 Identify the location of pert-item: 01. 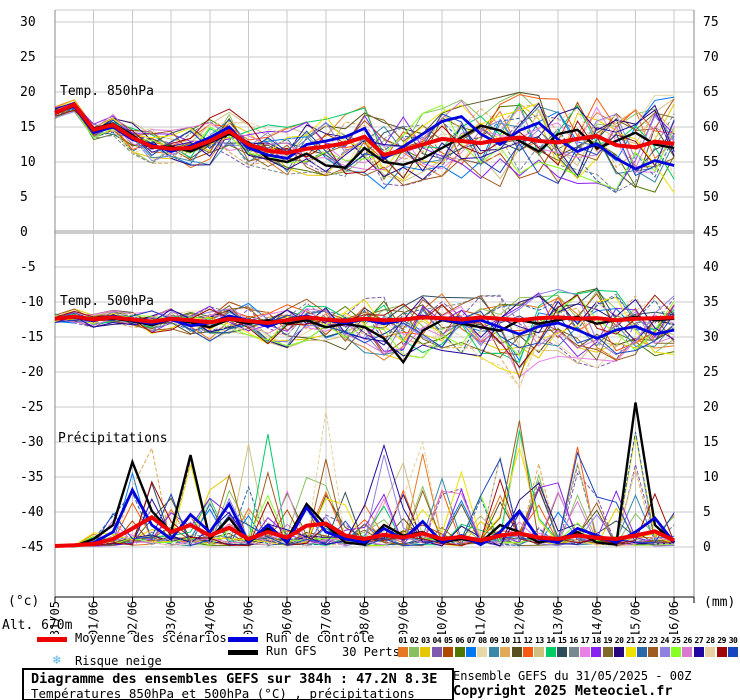
(402, 648).